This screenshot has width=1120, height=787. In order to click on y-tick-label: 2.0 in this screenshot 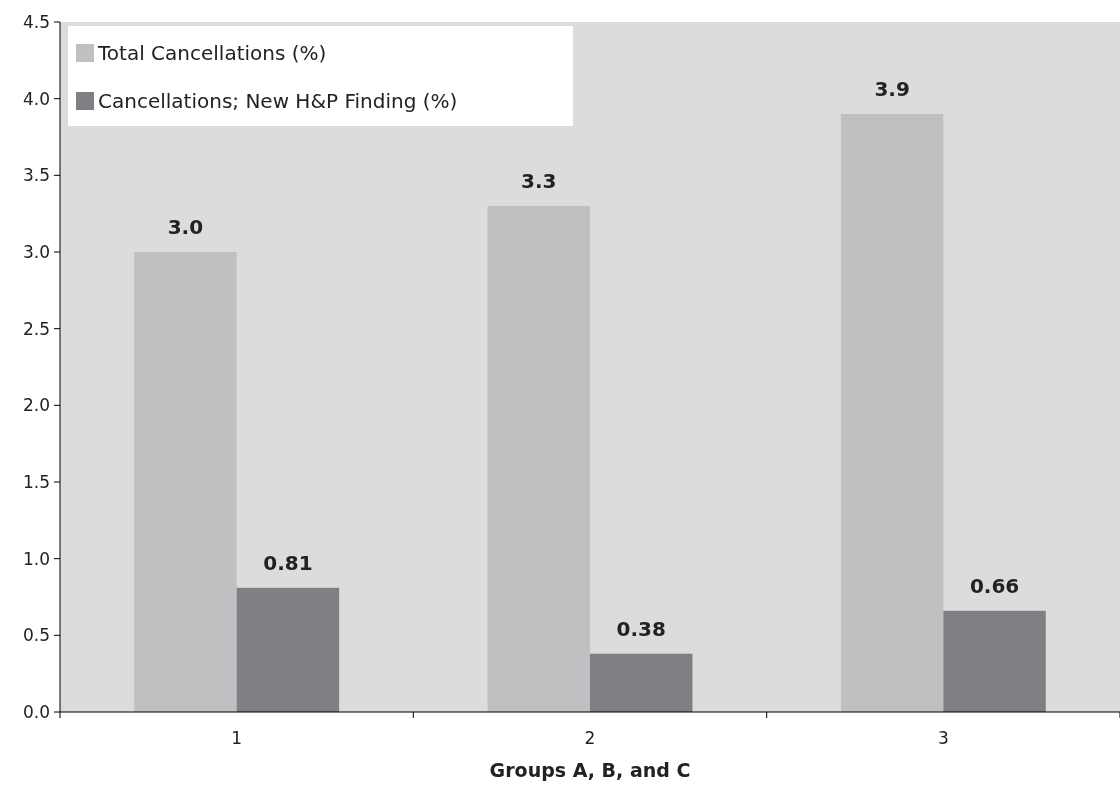, I will do `click(36, 405)`.